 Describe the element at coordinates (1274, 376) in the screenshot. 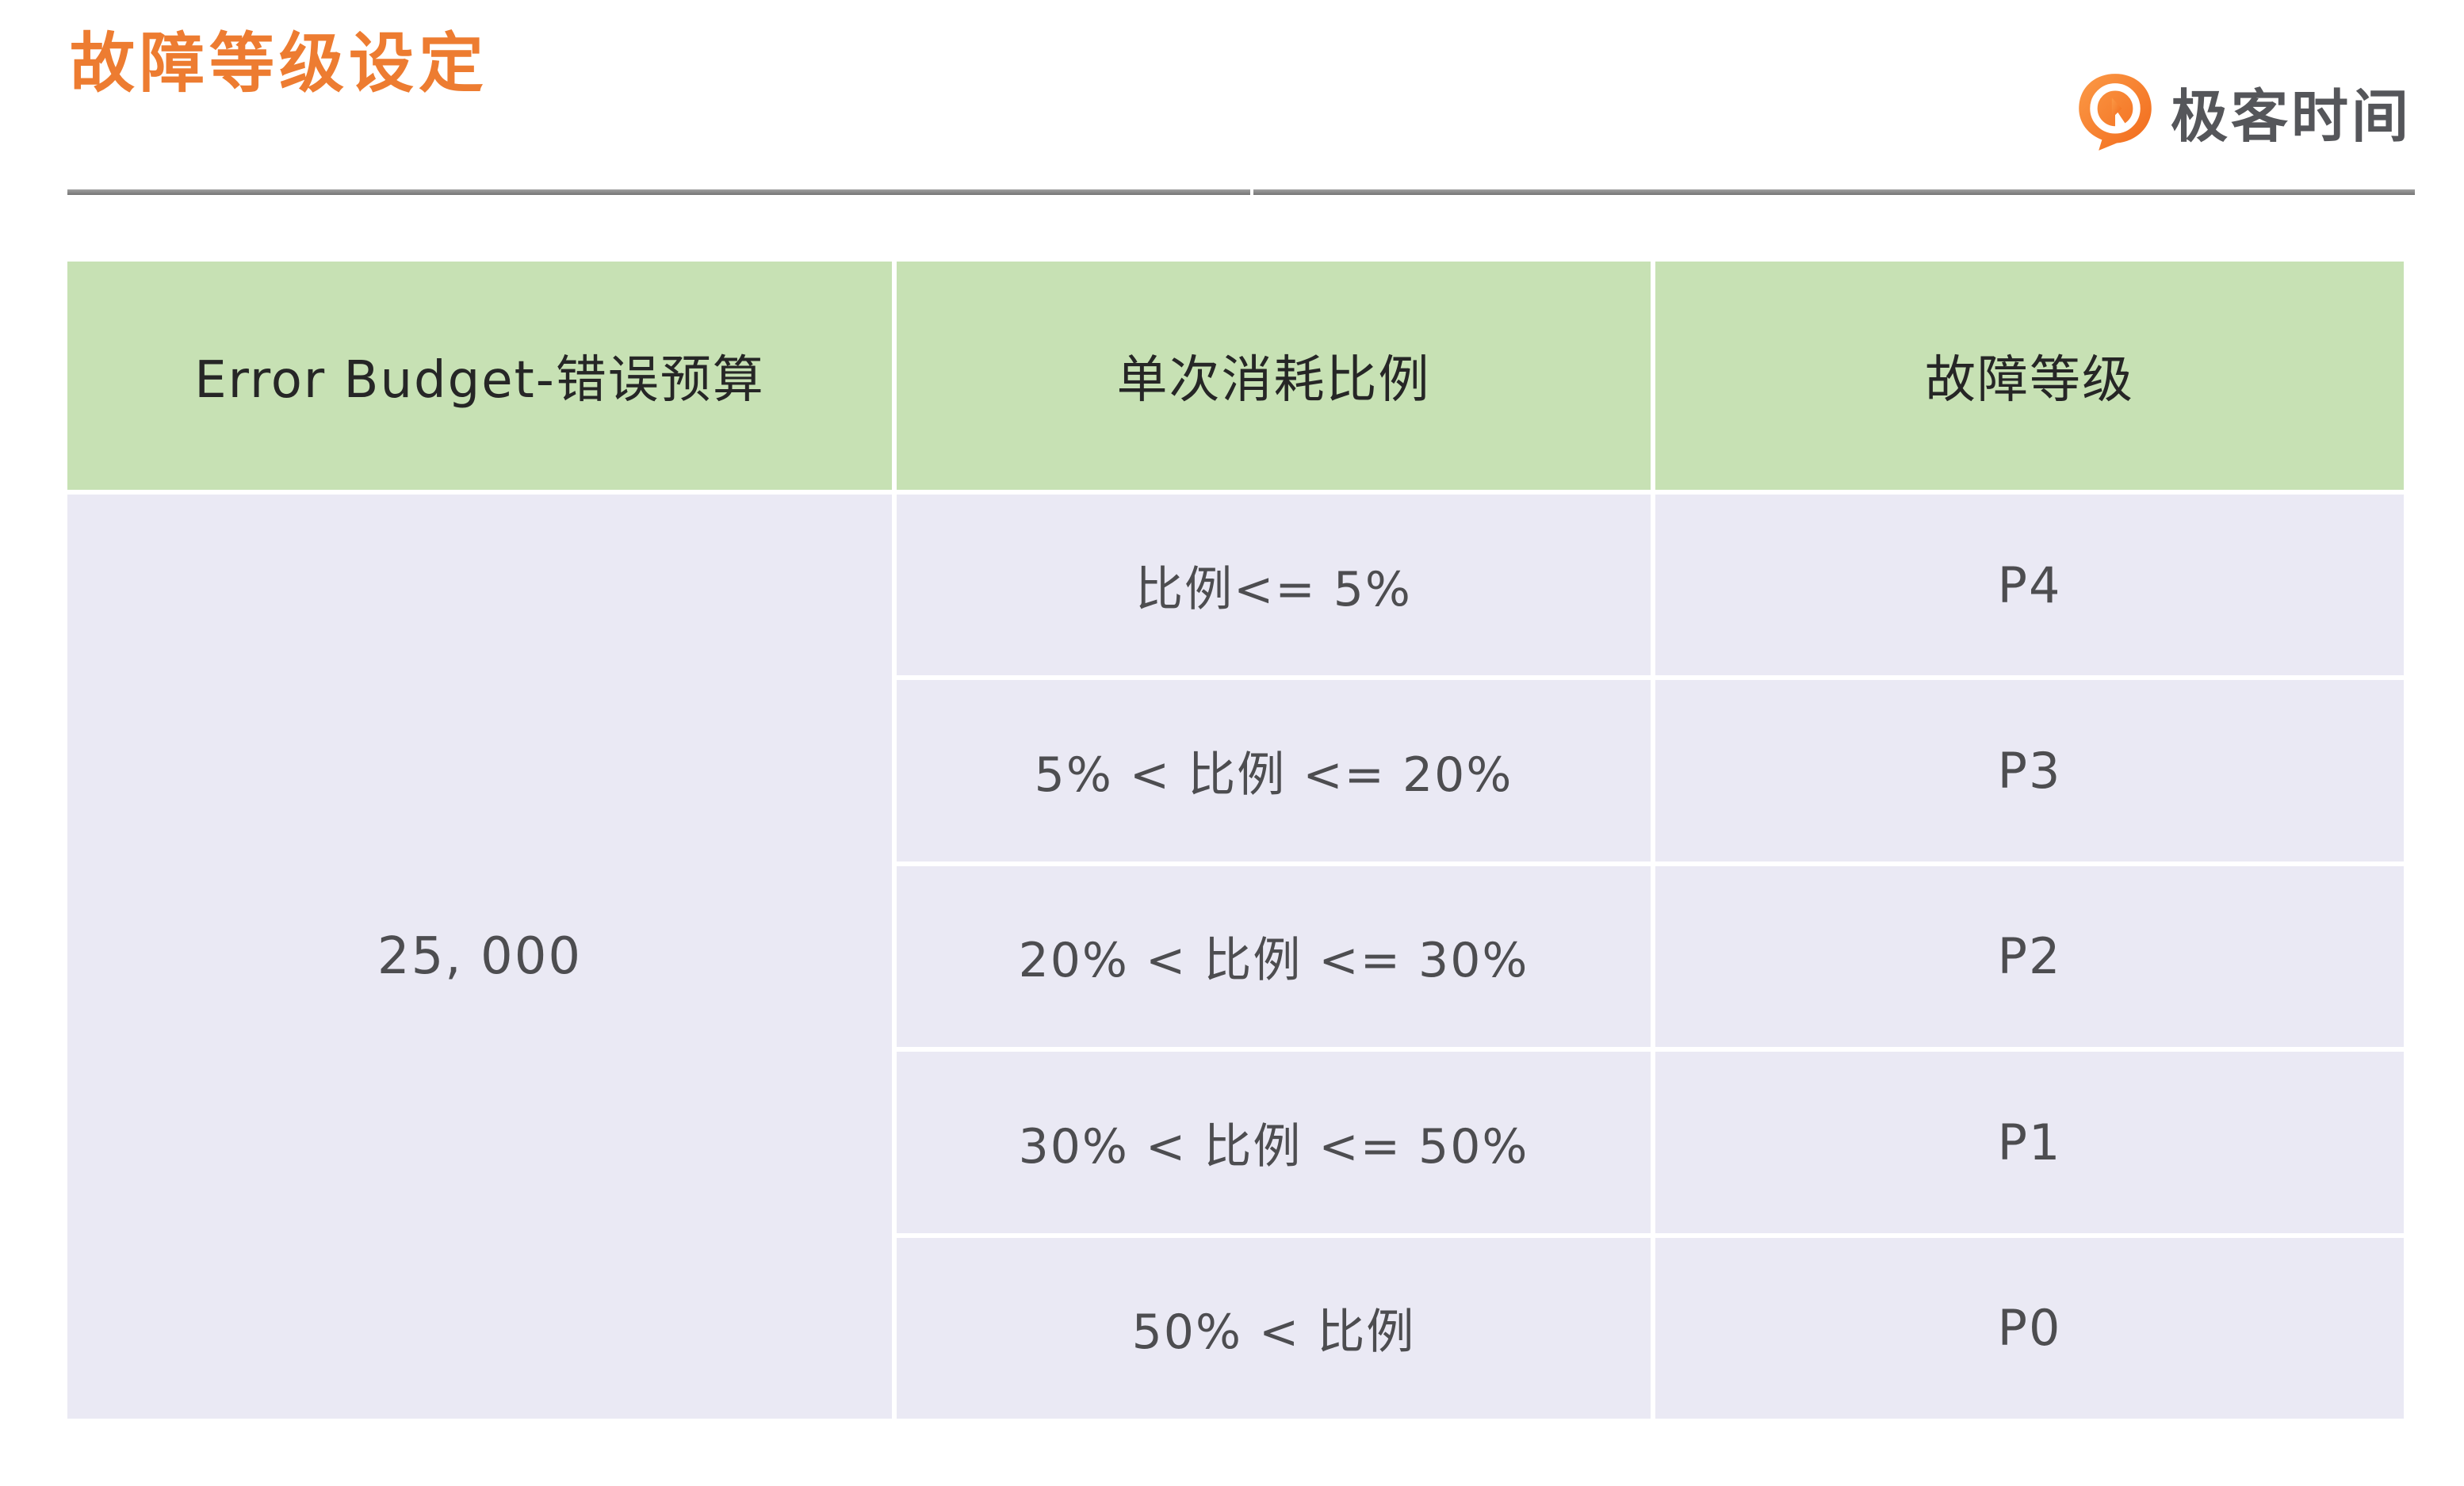

I see `header-consumption-ratio: 单次消耗比例` at that location.